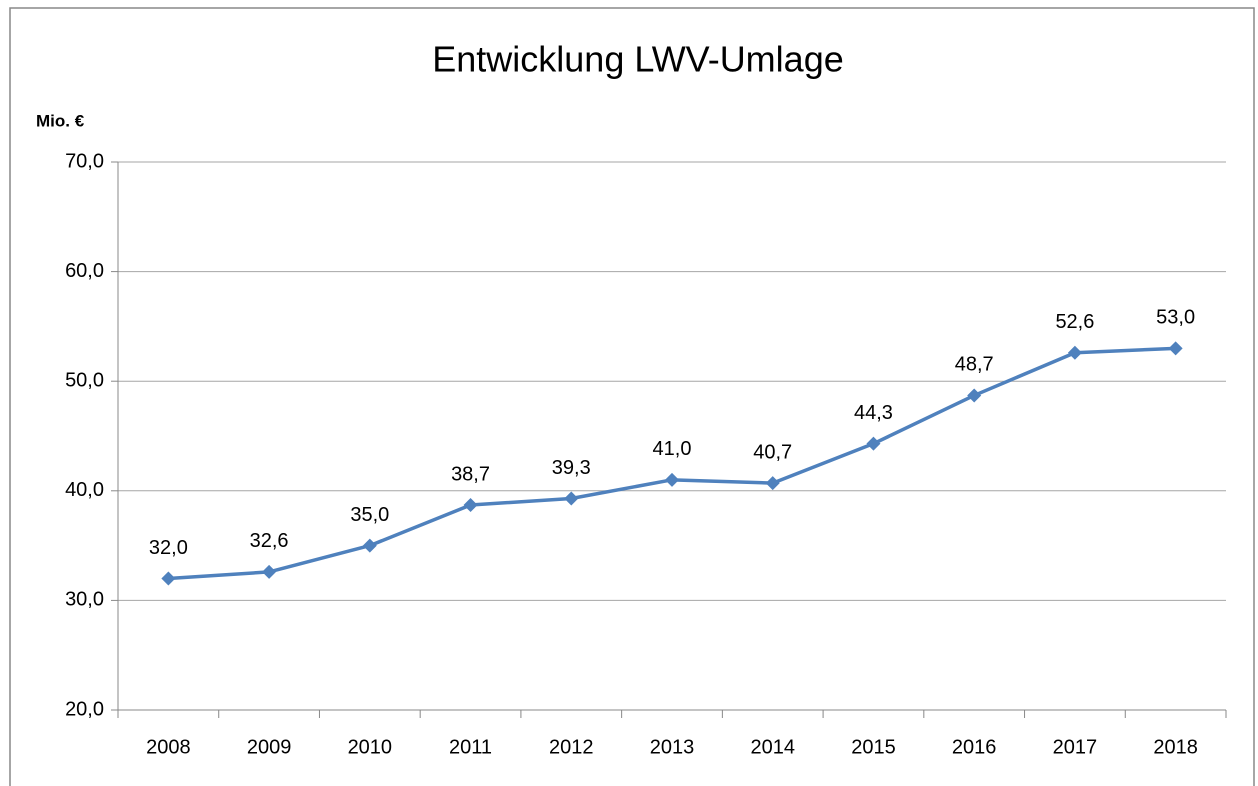  What do you see at coordinates (672, 747) in the screenshot?
I see `x-tick-label: 2013` at bounding box center [672, 747].